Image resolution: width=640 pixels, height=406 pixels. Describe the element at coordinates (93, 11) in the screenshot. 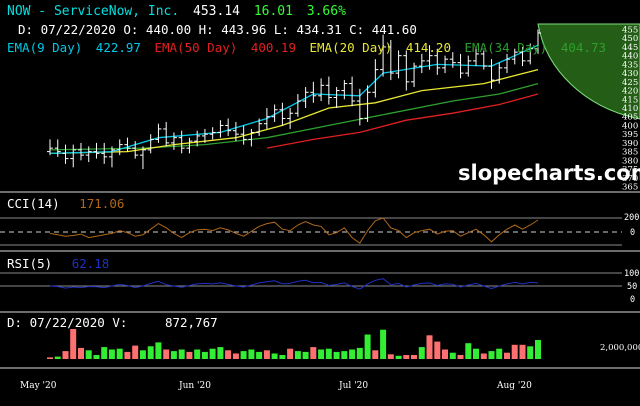

I see `symbol-title: NOW - ServiceNow, Inc.` at that location.